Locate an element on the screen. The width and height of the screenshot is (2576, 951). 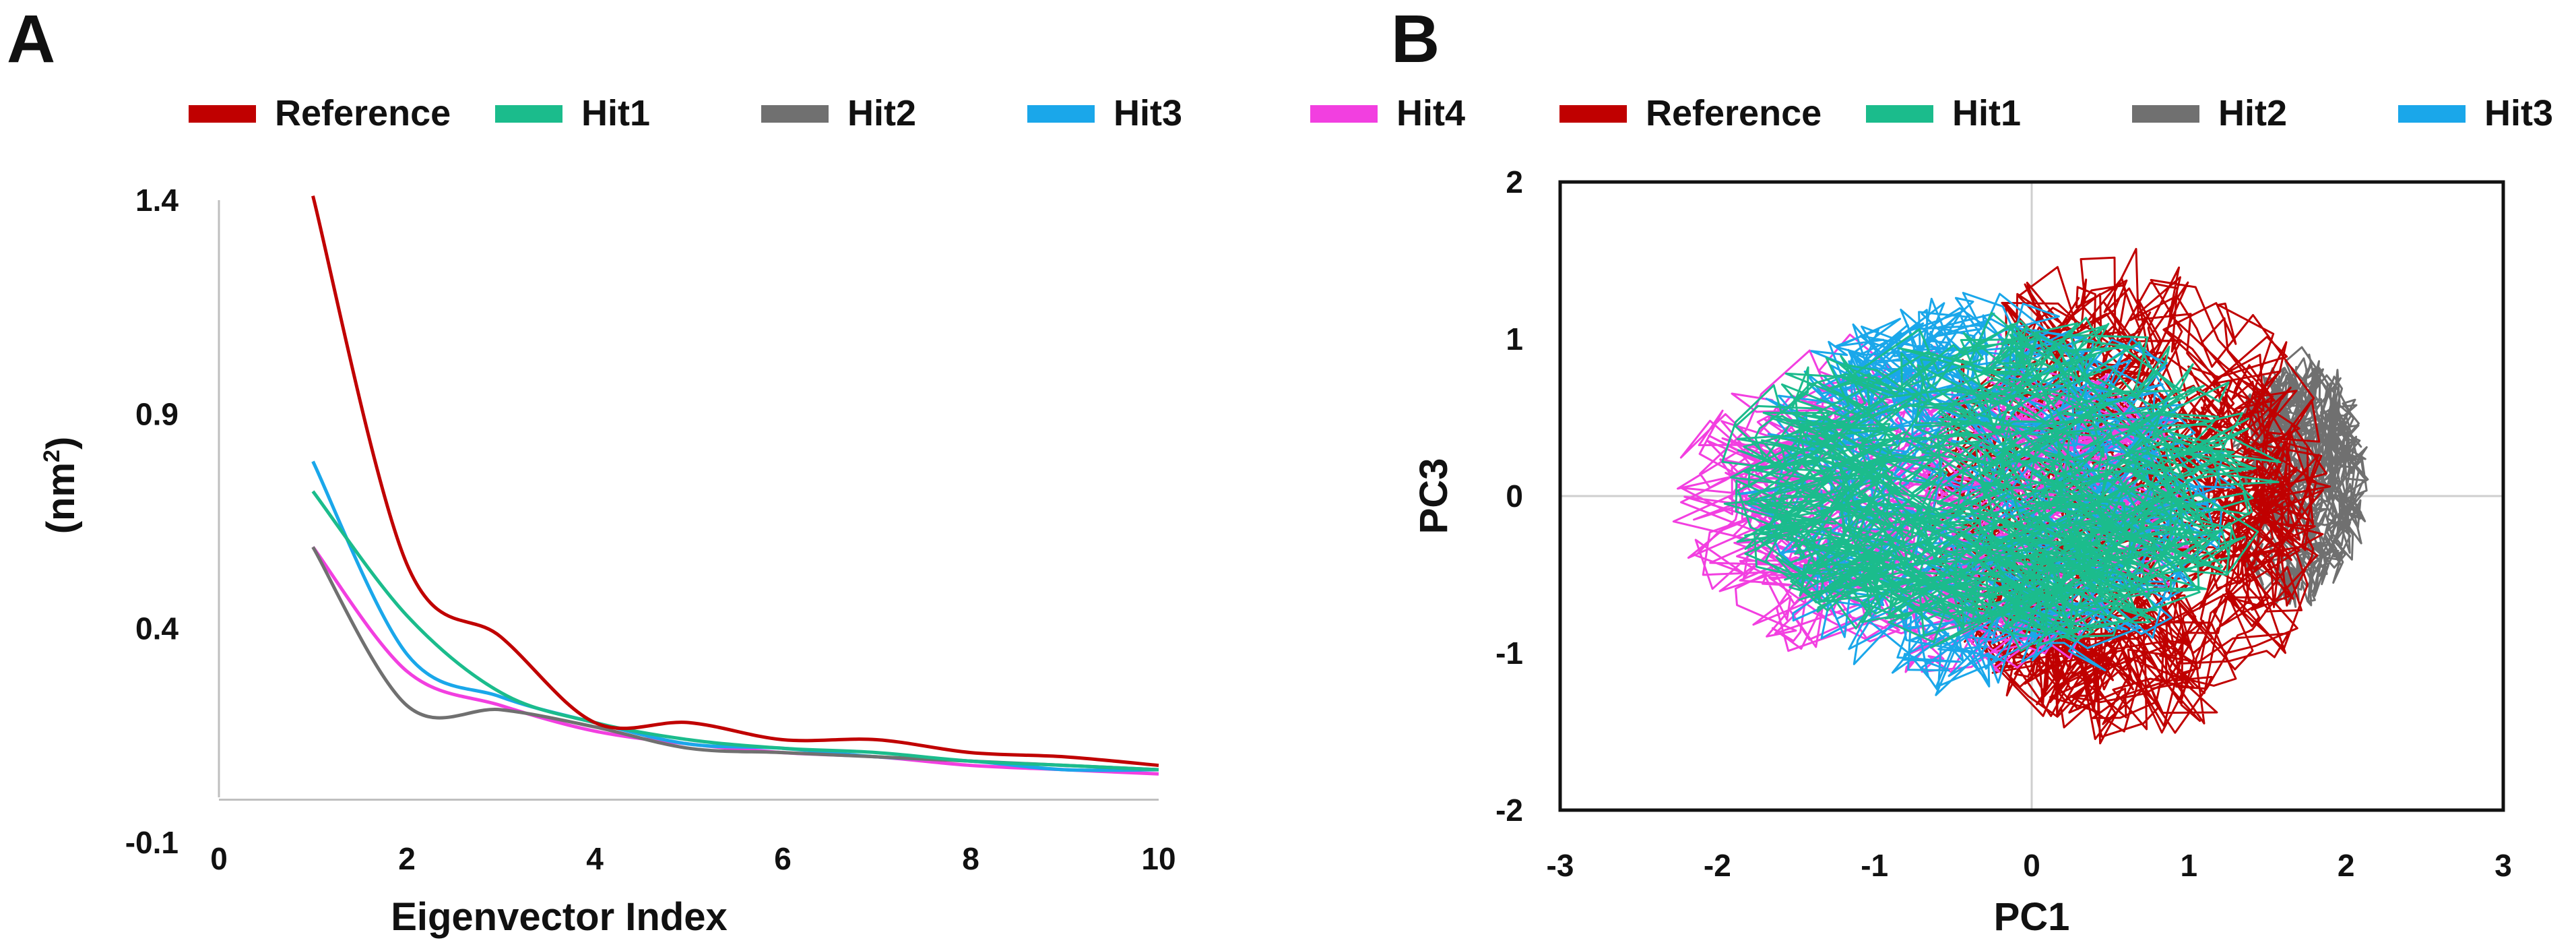
line-hit4 is located at coordinates (735, 661).